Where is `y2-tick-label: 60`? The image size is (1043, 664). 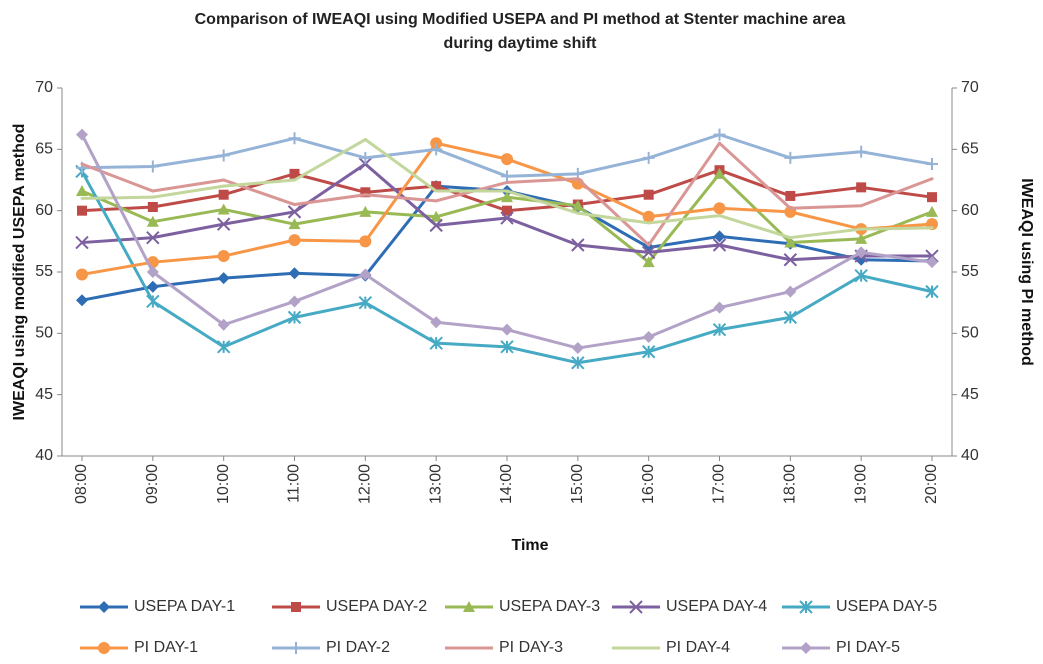 y2-tick-label: 60 is located at coordinates (970, 210).